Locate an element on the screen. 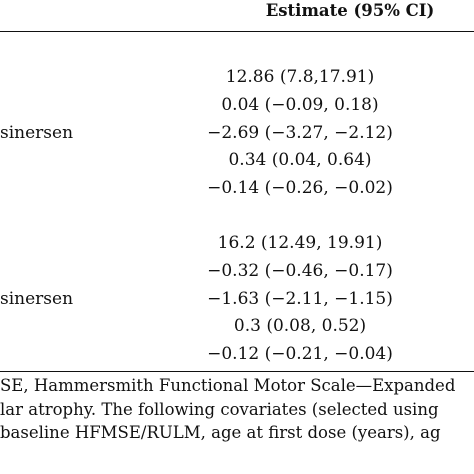 This screenshot has width=474, height=474. table-row: −0.12 (−0.21, −0.04) is located at coordinates (237, 354).